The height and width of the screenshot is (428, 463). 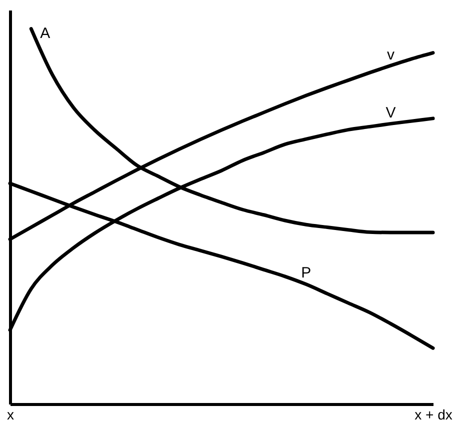 I want to click on series-label: P, so click(x=306, y=273).